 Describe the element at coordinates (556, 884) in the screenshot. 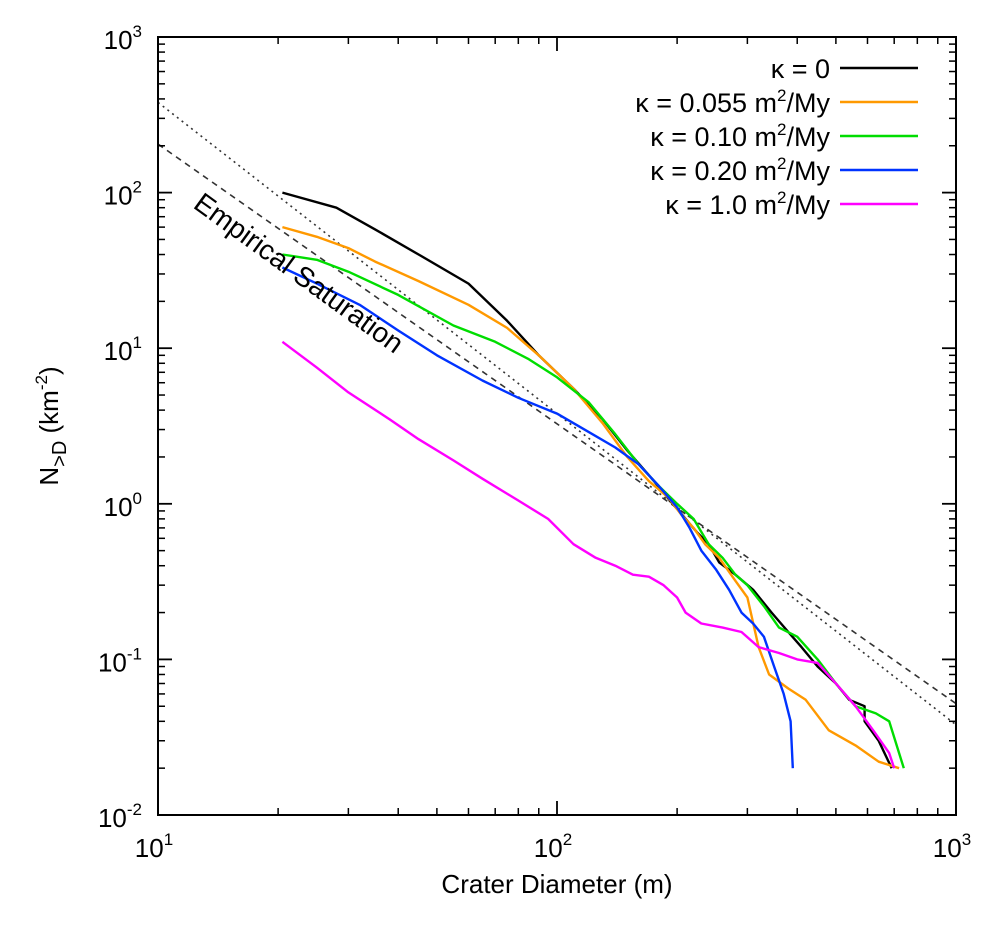

I see `x-axis-label: Crater Diameter (m)` at that location.